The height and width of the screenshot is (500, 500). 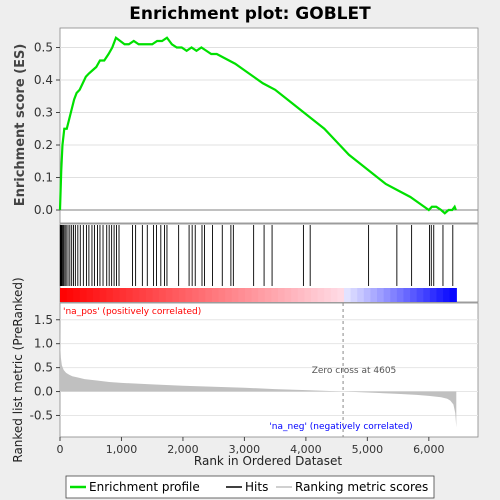 What do you see at coordinates (41, 415) in the screenshot?
I see `metric-tick-label: -0.5` at bounding box center [41, 415].